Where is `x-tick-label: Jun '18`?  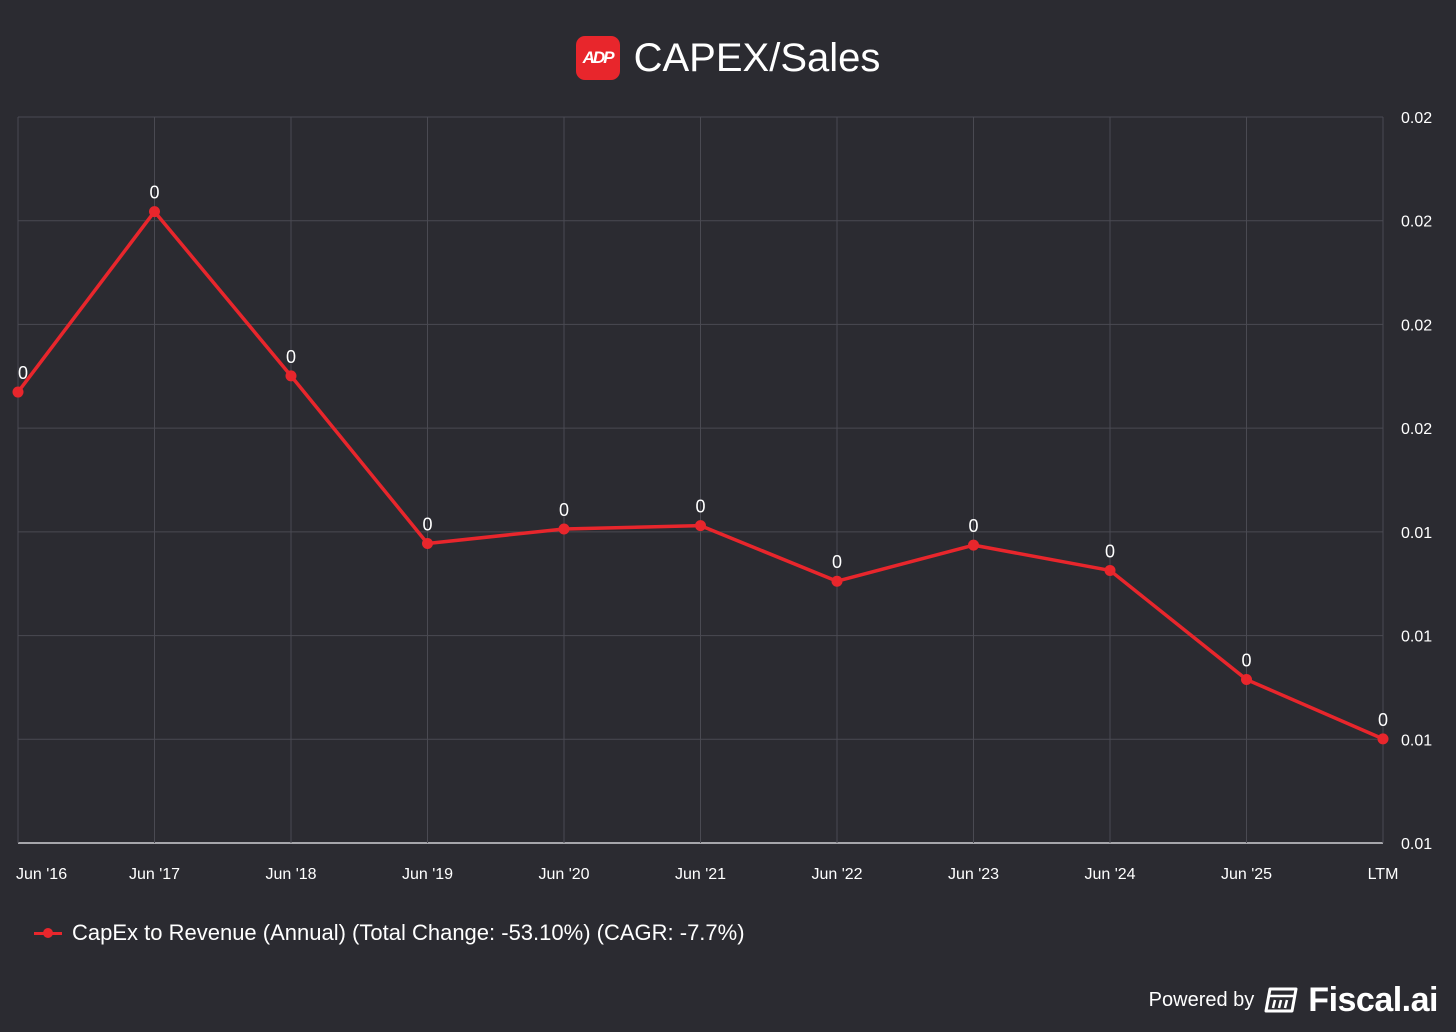
x-tick-label: Jun '18 is located at coordinates (290, 874).